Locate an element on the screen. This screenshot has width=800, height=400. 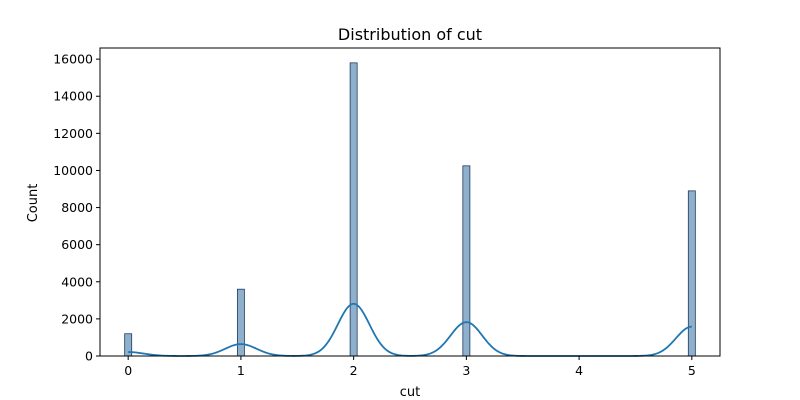
x-tick-label: 4 is located at coordinates (579, 370).